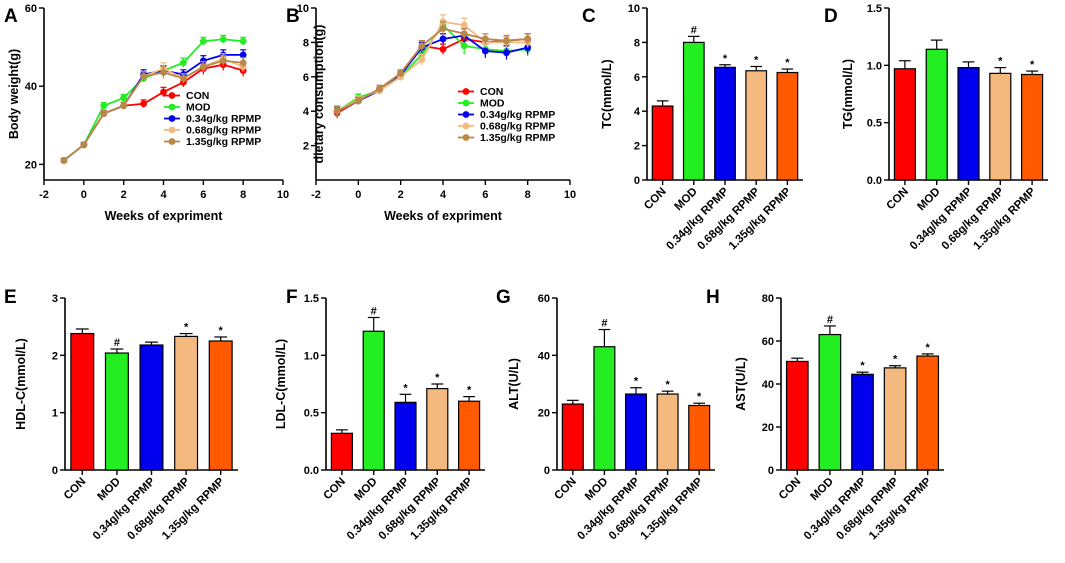 This screenshot has width=1065, height=563. What do you see at coordinates (741, 383) in the screenshot?
I see `y-axis-title: AST(U/L)` at bounding box center [741, 383].